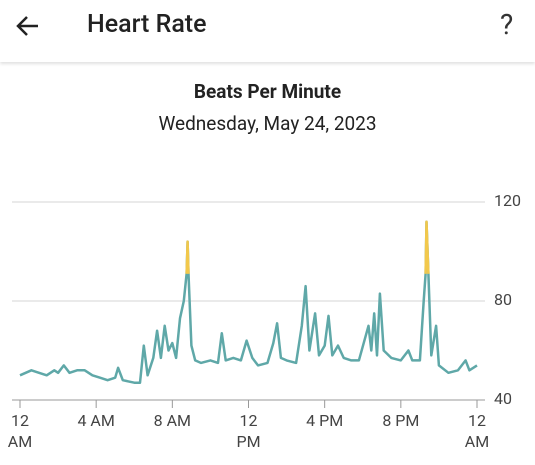 This screenshot has height=465, width=535. I want to click on back-button, so click(32, 26).